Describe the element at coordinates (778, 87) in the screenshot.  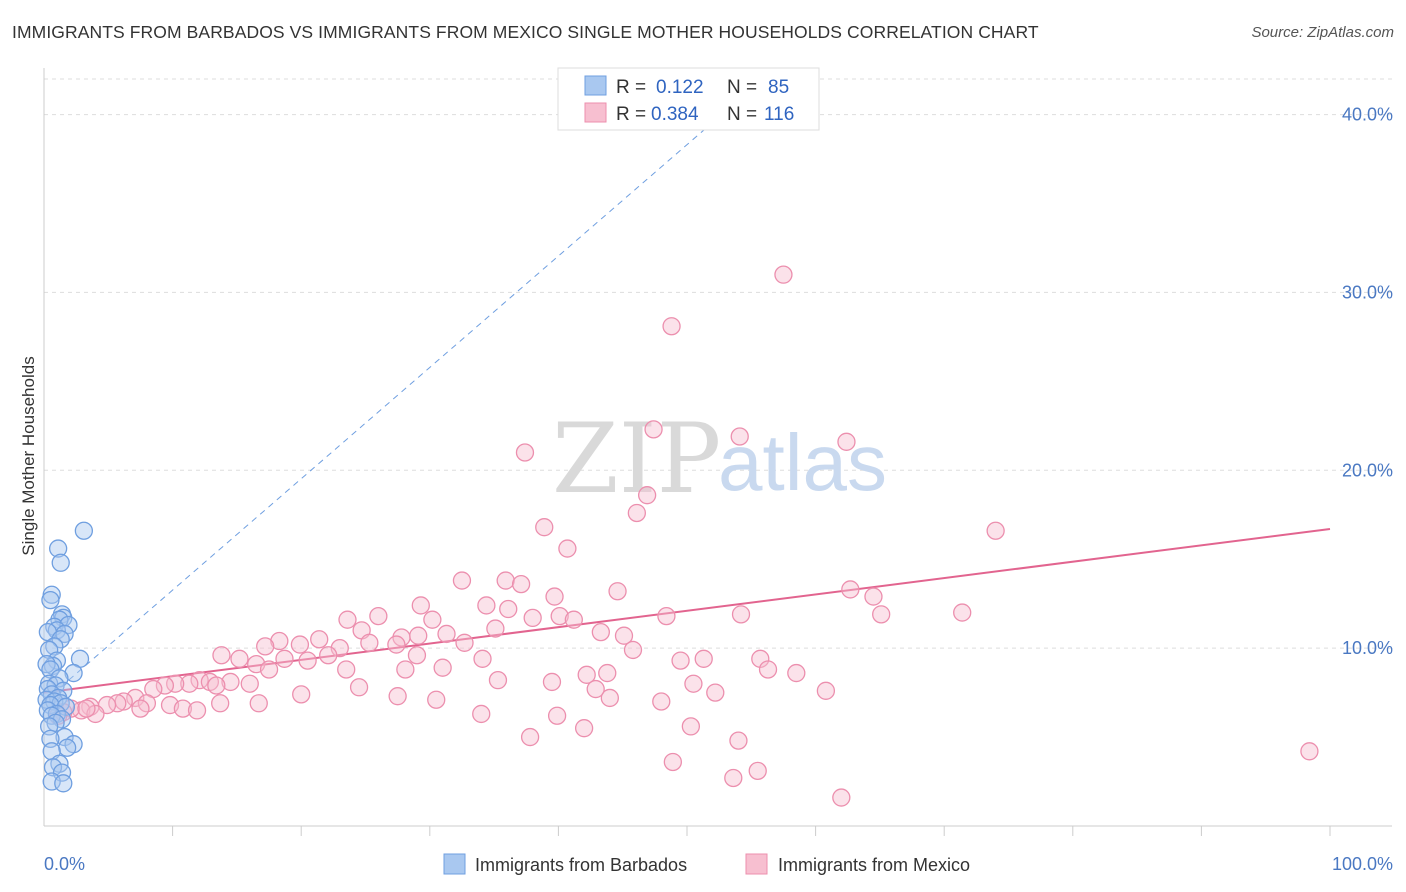
I see `legend-n-value-barbados: 85` at that location.